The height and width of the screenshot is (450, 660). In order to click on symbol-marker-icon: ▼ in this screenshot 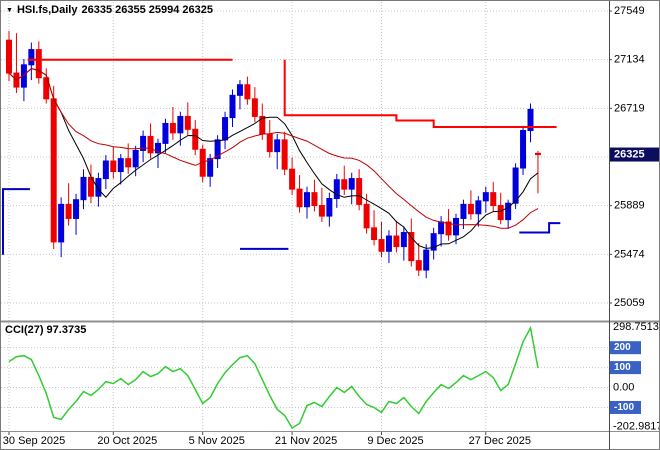, I will do `click(9, 10)`.